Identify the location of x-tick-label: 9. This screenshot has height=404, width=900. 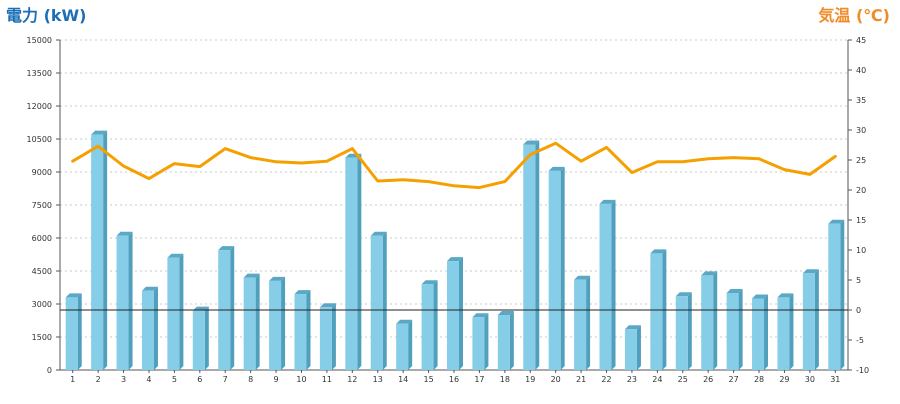
(276, 379).